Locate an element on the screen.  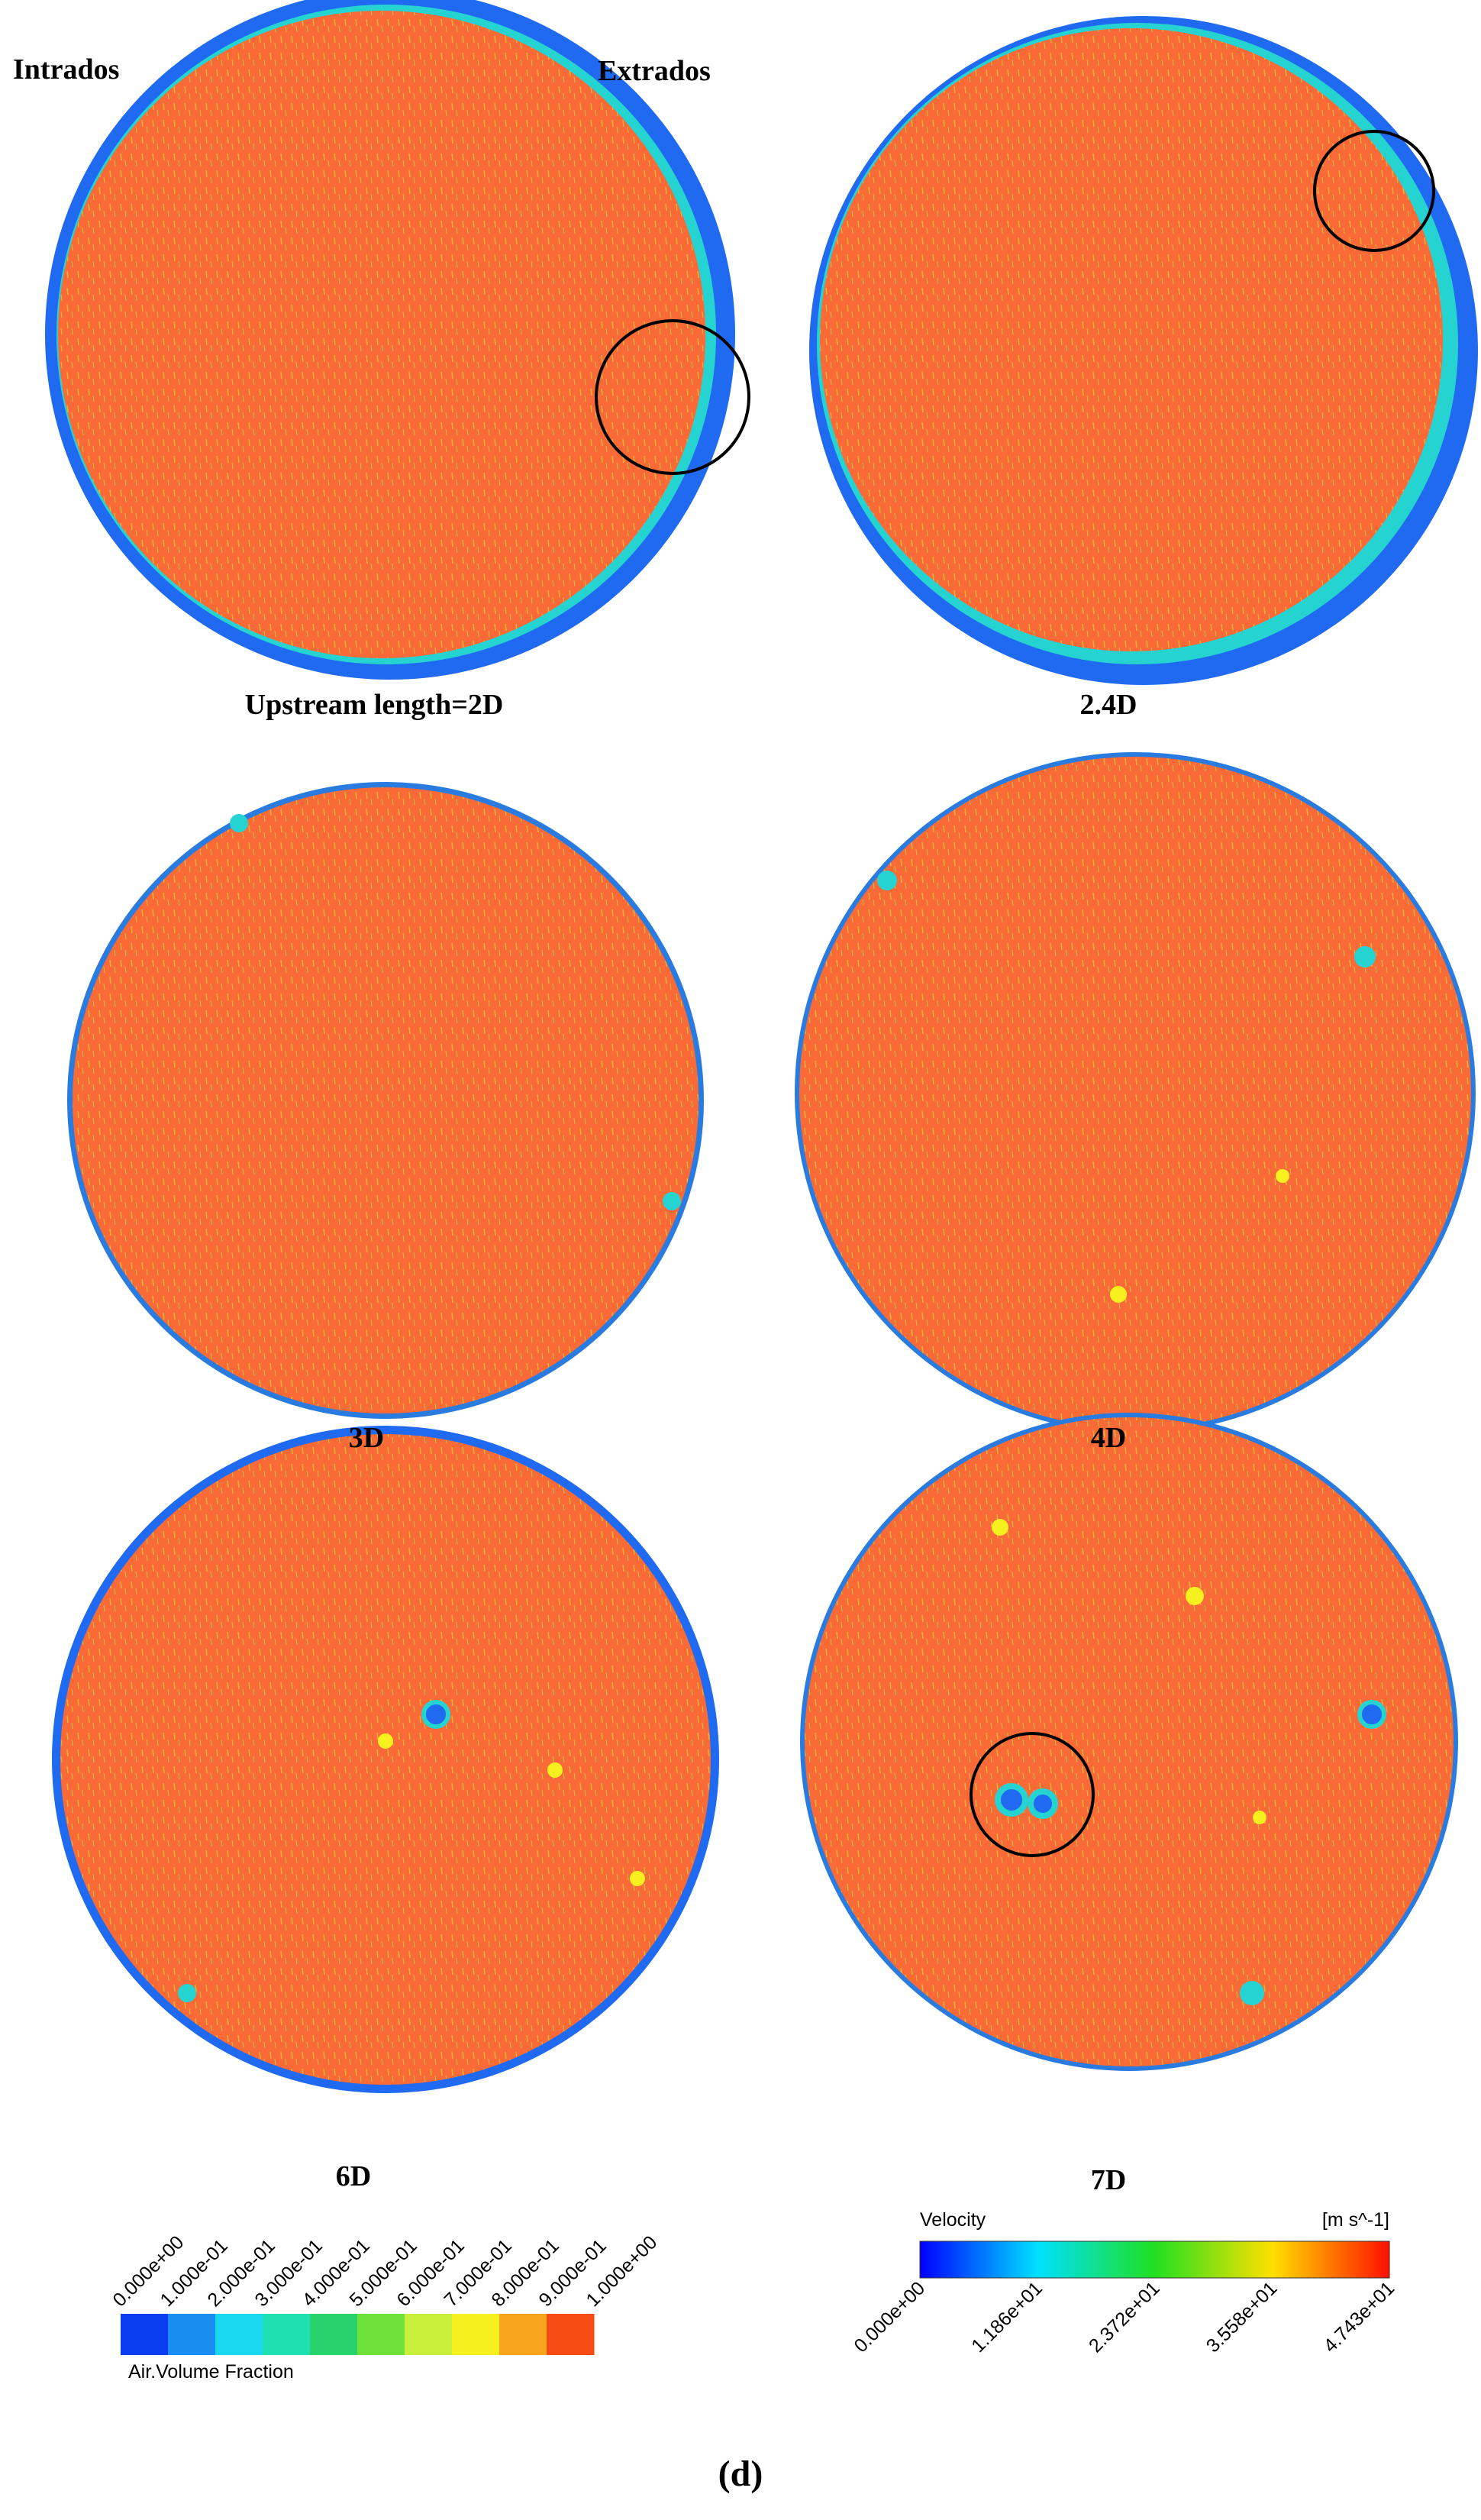
colorbar-unit: [m s^-1] is located at coordinates (1355, 2220).